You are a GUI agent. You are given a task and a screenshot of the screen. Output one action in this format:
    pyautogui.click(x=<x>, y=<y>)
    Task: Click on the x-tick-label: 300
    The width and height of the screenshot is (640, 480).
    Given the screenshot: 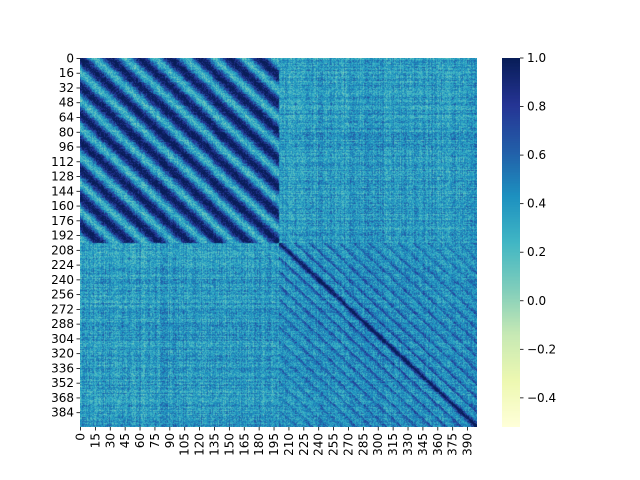 What is the action you would take?
    pyautogui.click(x=378, y=444)
    